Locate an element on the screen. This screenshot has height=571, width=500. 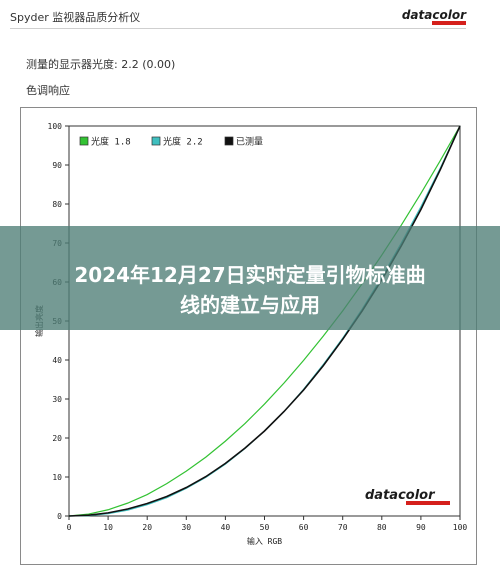
x-tick-label: 100 is located at coordinates (460, 527).